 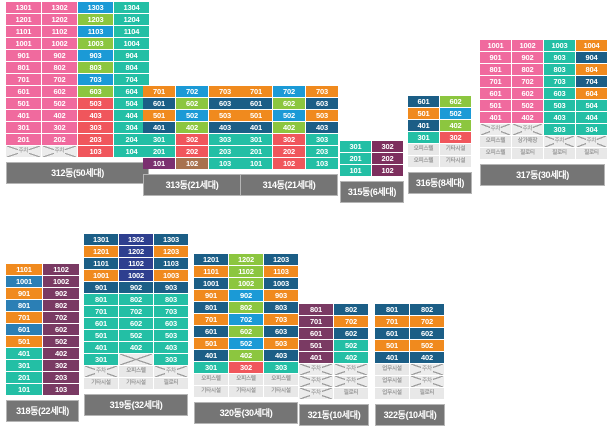 I want to click on unit-cell-1202: 1202, so click(x=136, y=251).